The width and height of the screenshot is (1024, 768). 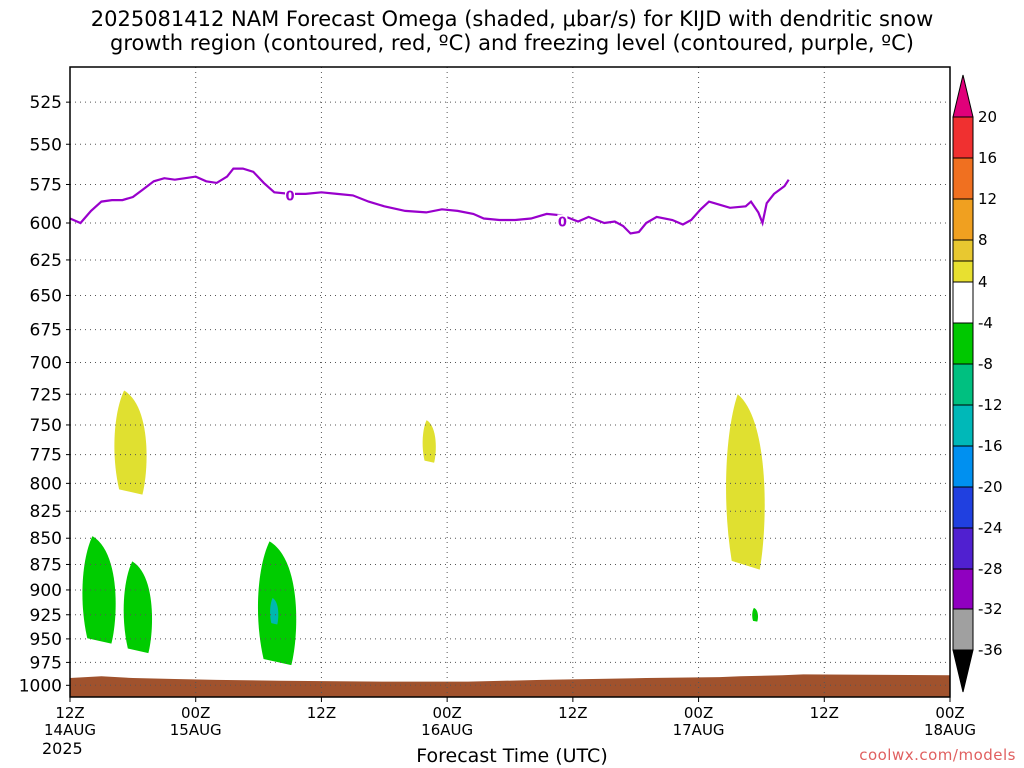 I want to click on y-tick-label-850: 850, so click(x=46, y=539).